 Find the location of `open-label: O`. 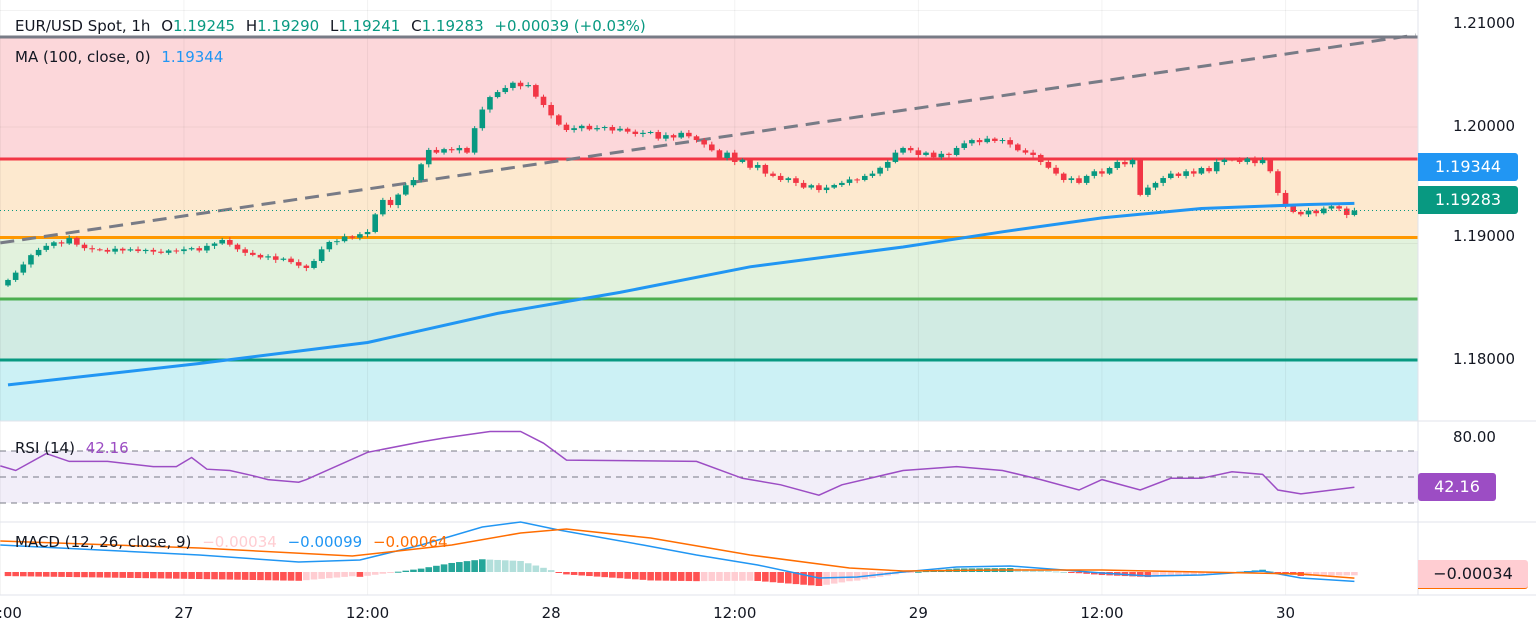

open-label: O is located at coordinates (167, 26).